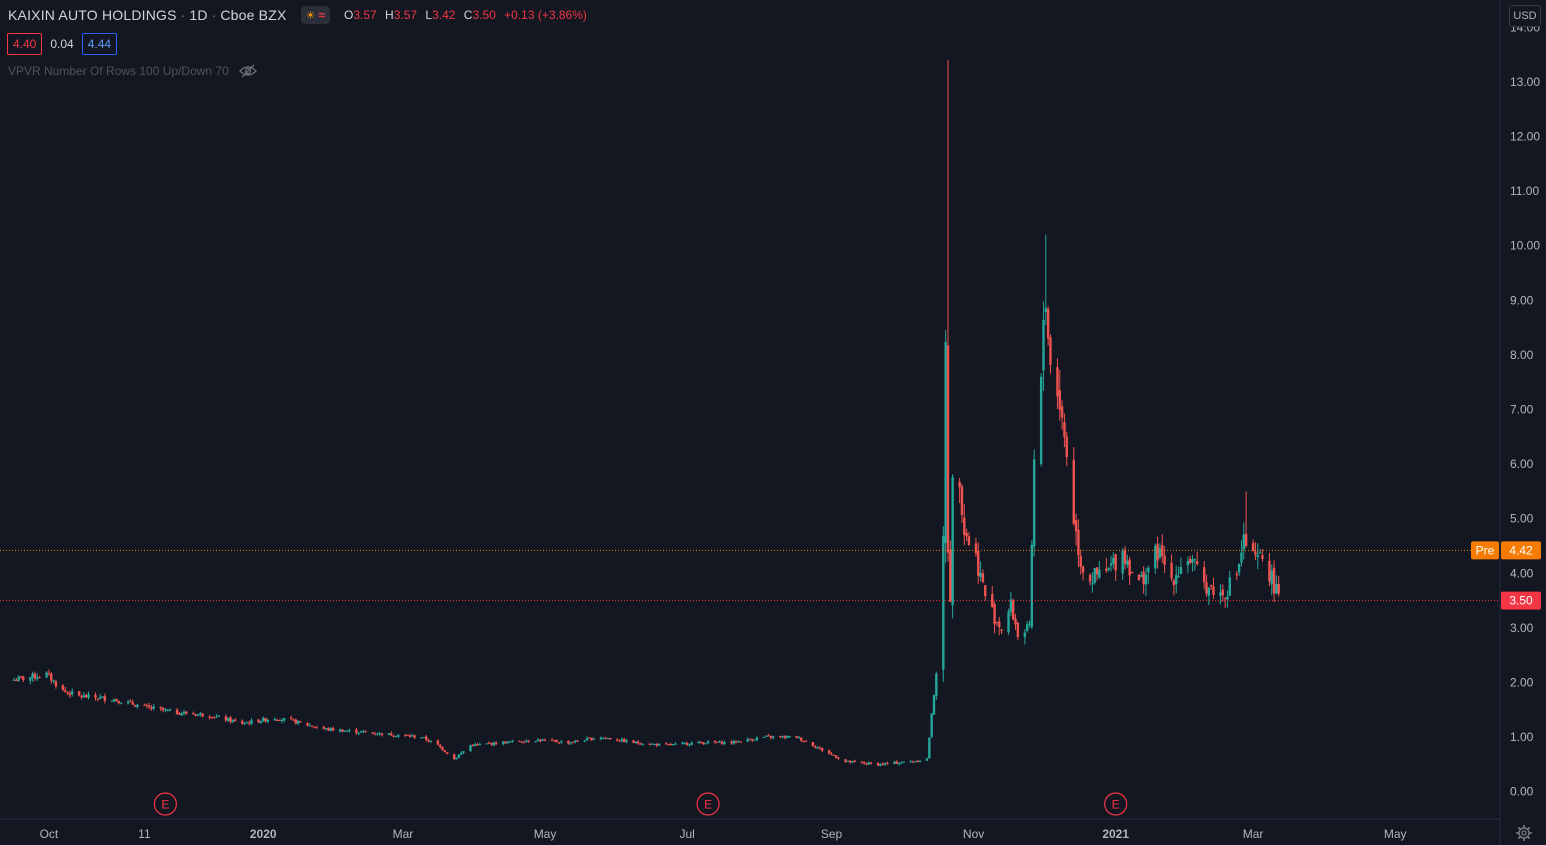 The height and width of the screenshot is (845, 1546). What do you see at coordinates (1521, 550) in the screenshot?
I see `price-tag-label: 4.42` at bounding box center [1521, 550].